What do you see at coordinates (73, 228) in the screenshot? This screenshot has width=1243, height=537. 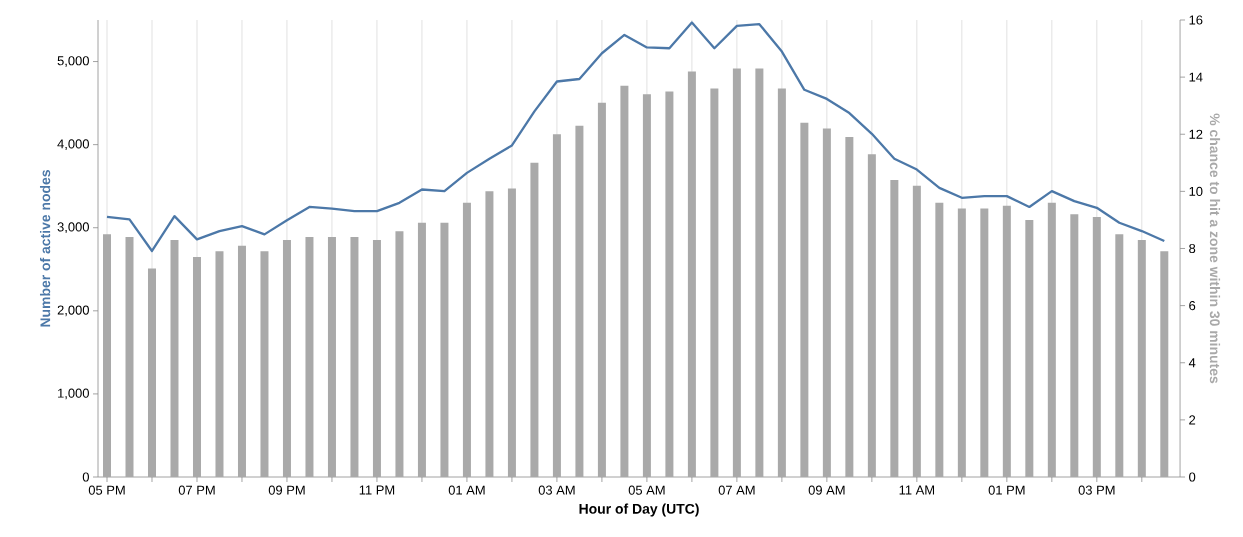 I see `y-tick-label: 3,000` at bounding box center [73, 228].